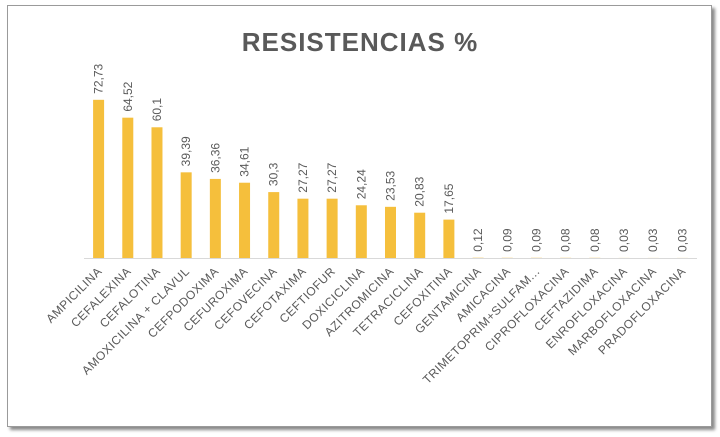 This screenshot has height=437, width=720. Describe the element at coordinates (361, 184) in the screenshot. I see `data-label: 24,24` at that location.